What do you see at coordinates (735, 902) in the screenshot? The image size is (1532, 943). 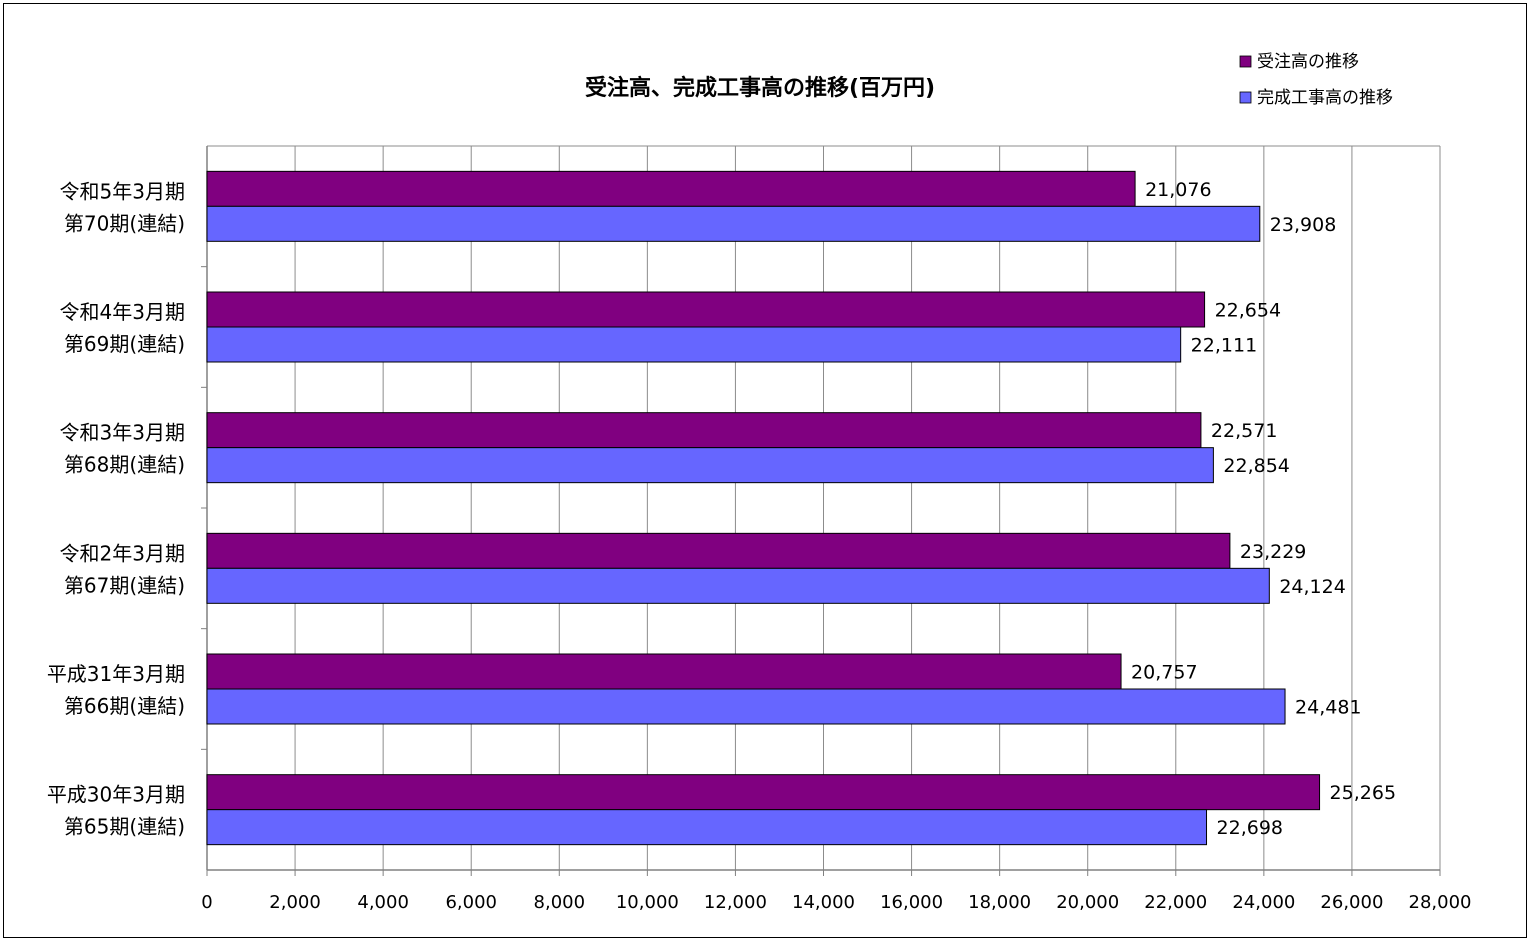 I see `x-tick-label: 12,000` at bounding box center [735, 902].